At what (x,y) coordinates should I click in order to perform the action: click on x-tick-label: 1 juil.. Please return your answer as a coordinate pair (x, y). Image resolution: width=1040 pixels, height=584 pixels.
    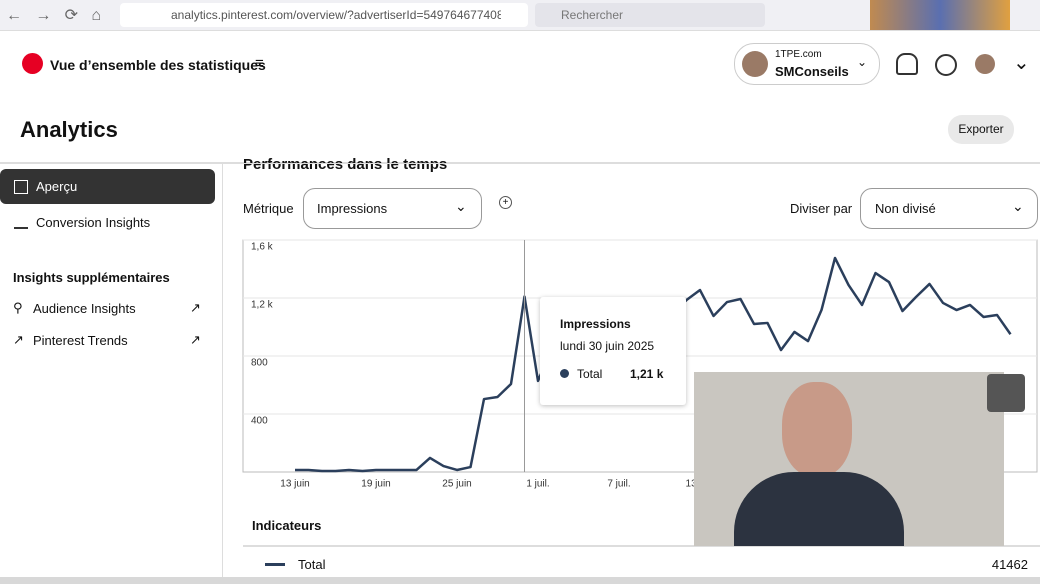
    Looking at the image, I should click on (537, 484).